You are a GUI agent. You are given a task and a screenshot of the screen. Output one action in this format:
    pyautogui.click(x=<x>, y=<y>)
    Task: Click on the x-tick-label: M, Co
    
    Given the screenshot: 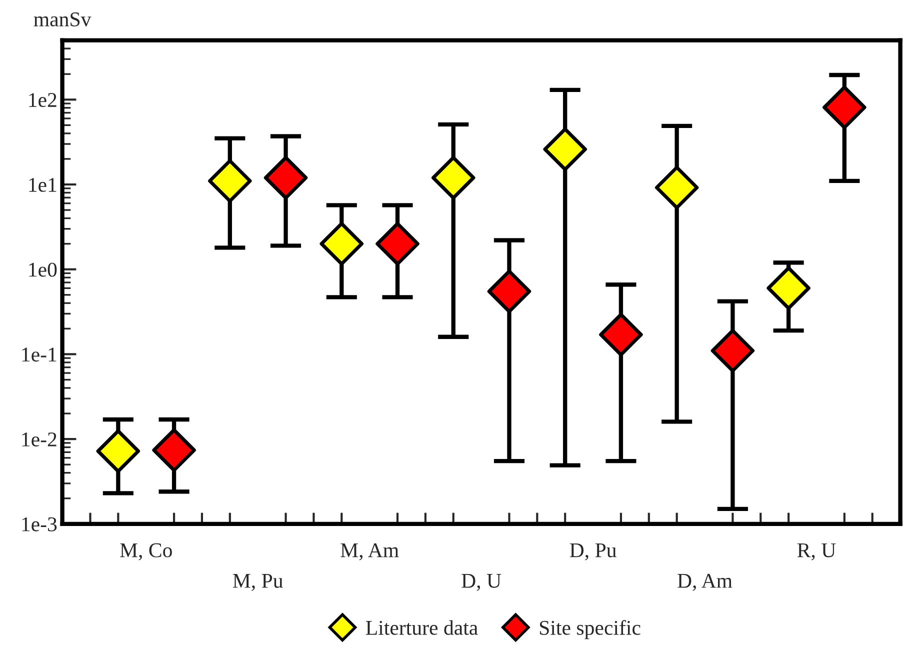 What is the action you would take?
    pyautogui.click(x=146, y=551)
    